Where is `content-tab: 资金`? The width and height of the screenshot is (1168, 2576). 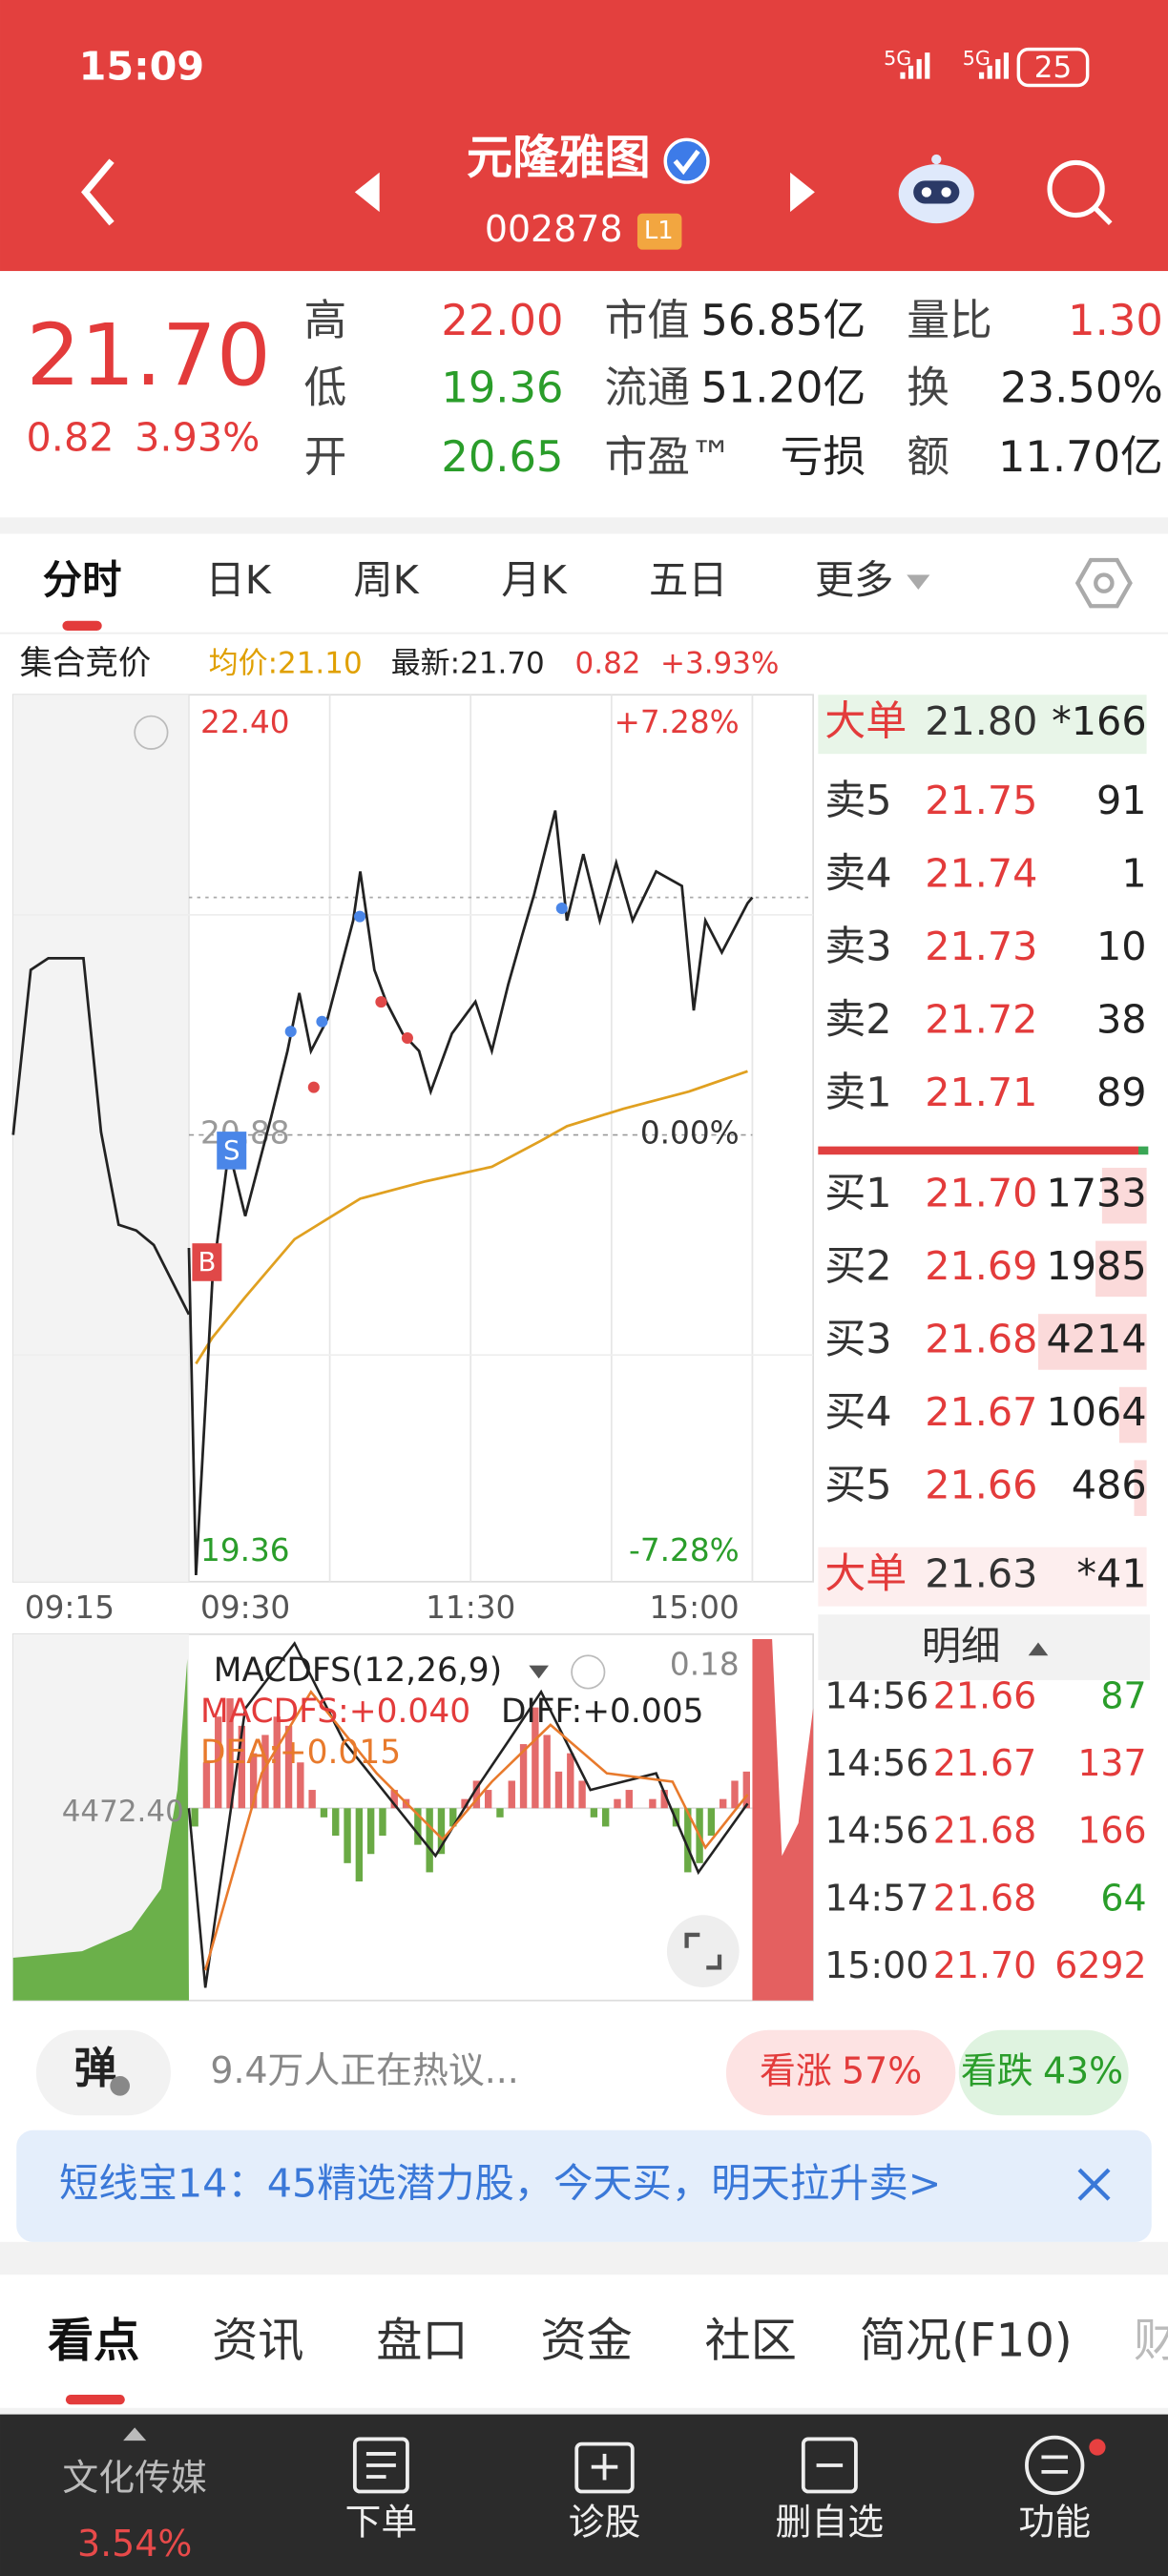
content-tab: 资金 is located at coordinates (586, 2341).